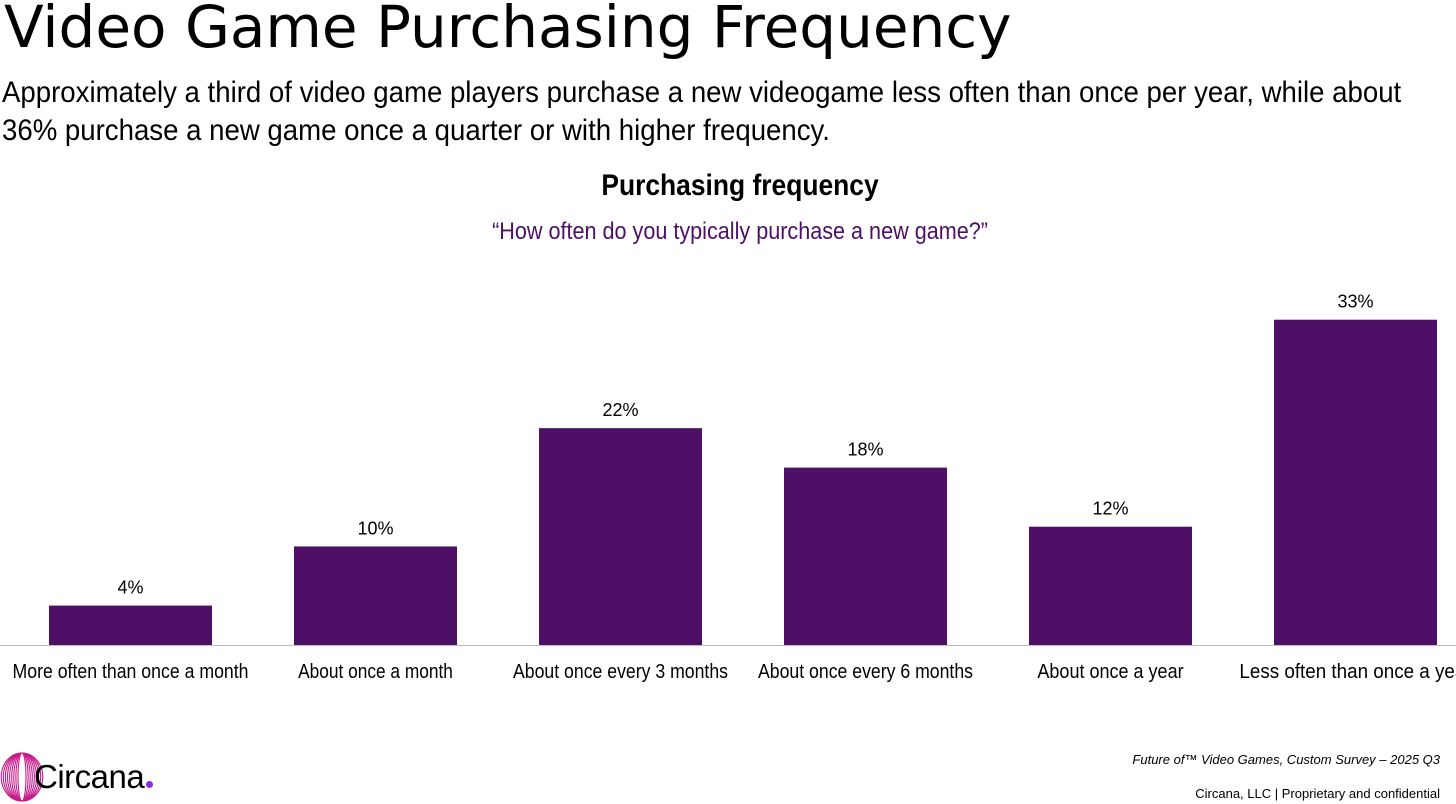 This screenshot has height=804, width=1456. I want to click on category-label-5: About once a year, so click(1110, 672).